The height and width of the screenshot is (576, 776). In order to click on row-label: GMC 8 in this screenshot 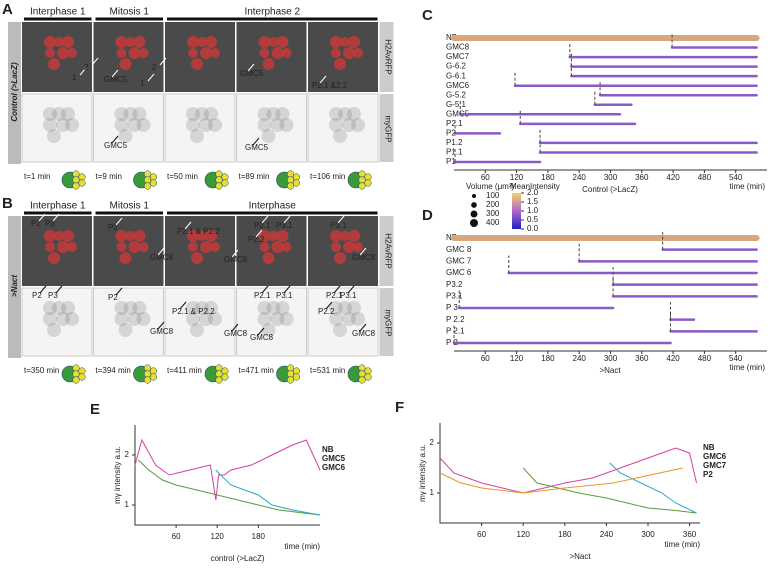, I will do `click(459, 249)`.